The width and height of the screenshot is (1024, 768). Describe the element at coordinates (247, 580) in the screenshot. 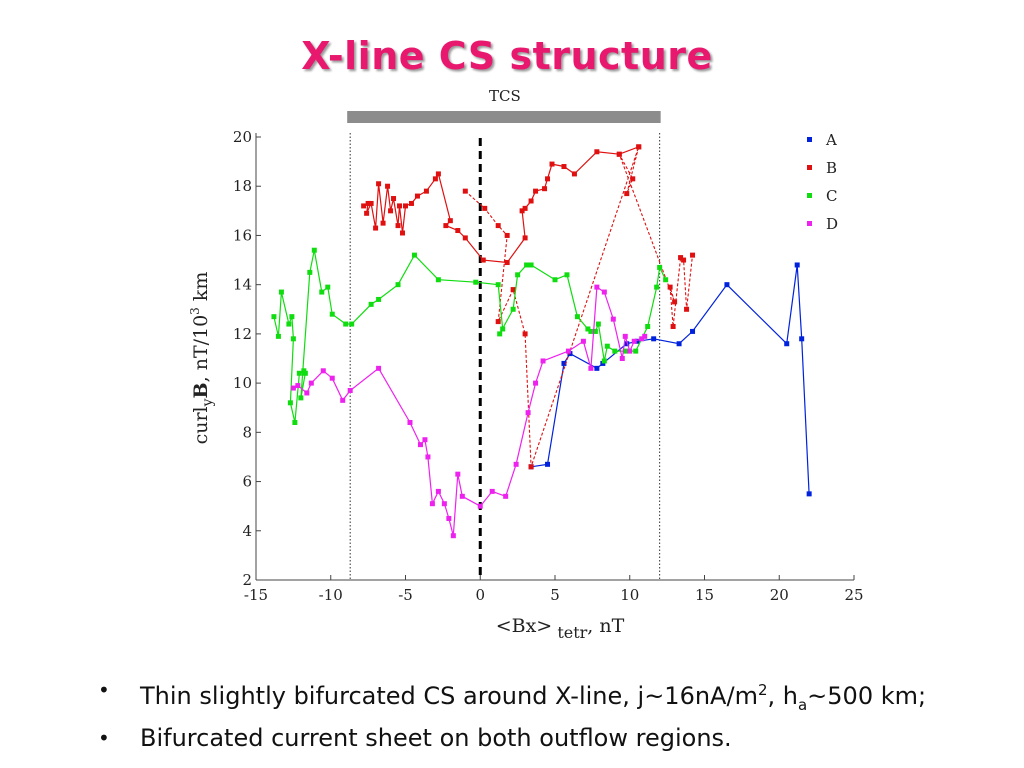

I see `y-tick-label: 2` at that location.